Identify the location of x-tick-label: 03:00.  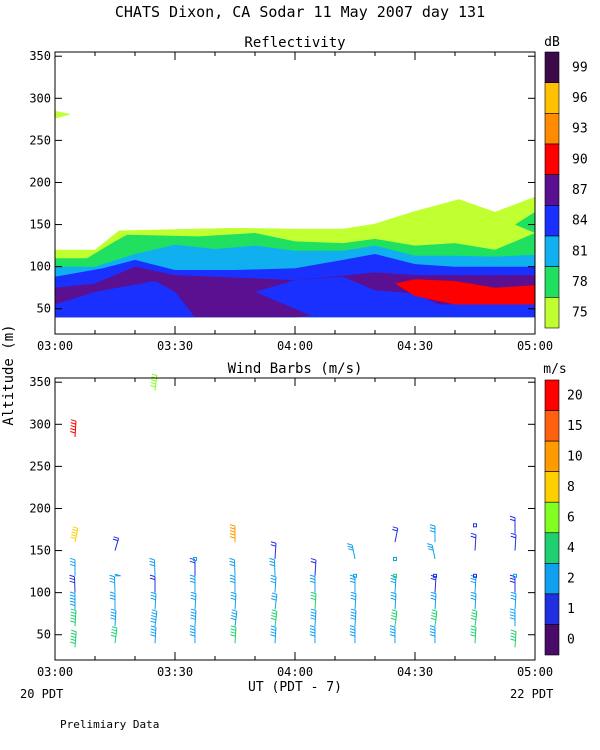
(55, 672).